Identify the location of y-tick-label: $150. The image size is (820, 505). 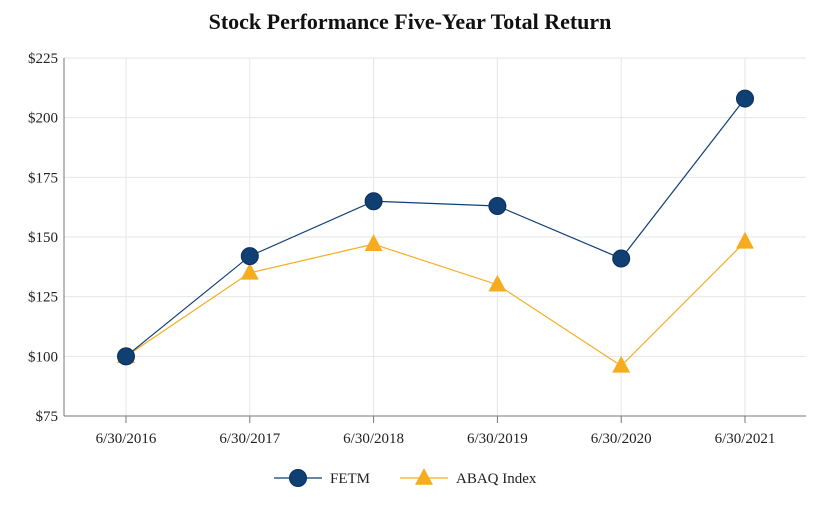
(43, 238).